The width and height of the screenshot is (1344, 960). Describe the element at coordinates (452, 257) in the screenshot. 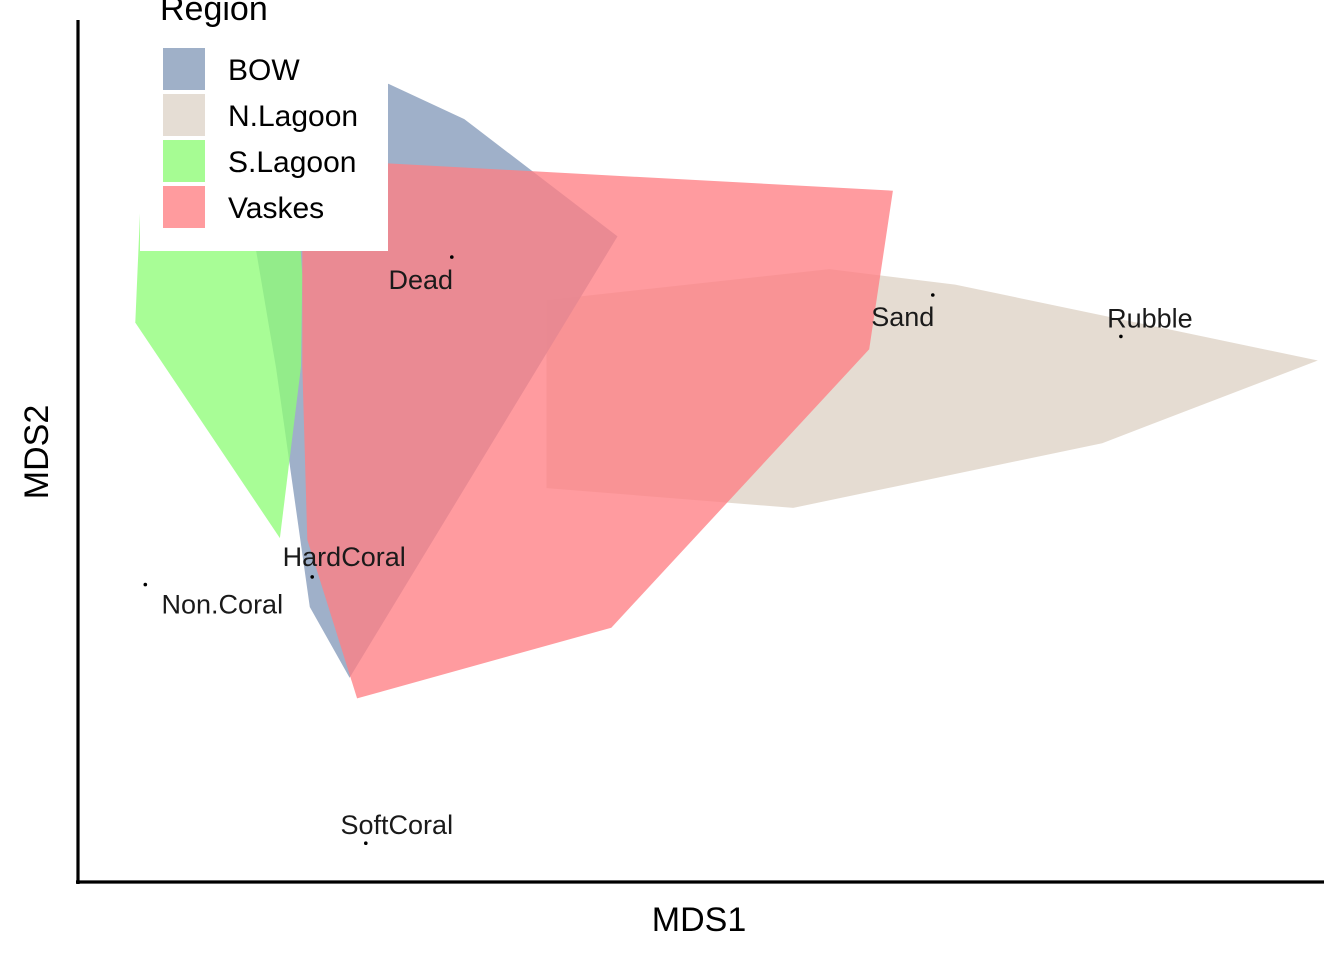

I see `point-dead` at that location.